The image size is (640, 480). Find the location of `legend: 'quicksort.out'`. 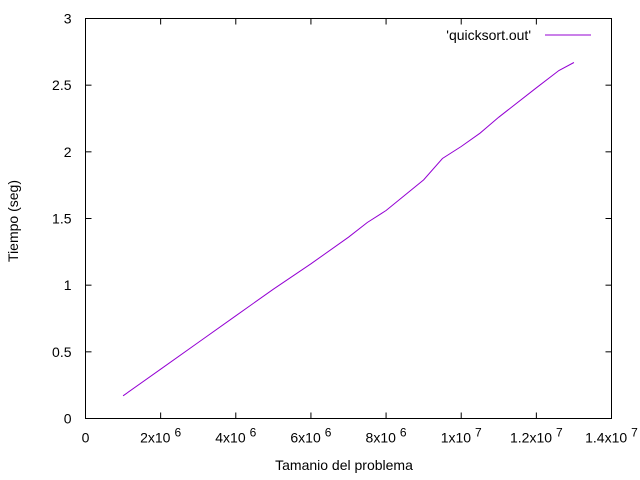

legend: 'quicksort.out' is located at coordinates (518, 35).